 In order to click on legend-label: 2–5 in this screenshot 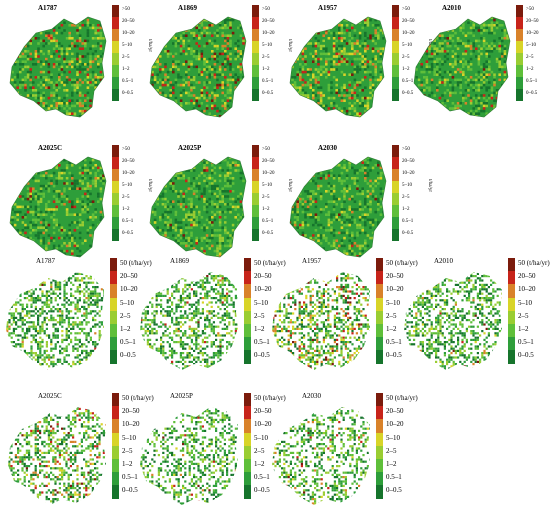, I will do `click(530, 57)`.